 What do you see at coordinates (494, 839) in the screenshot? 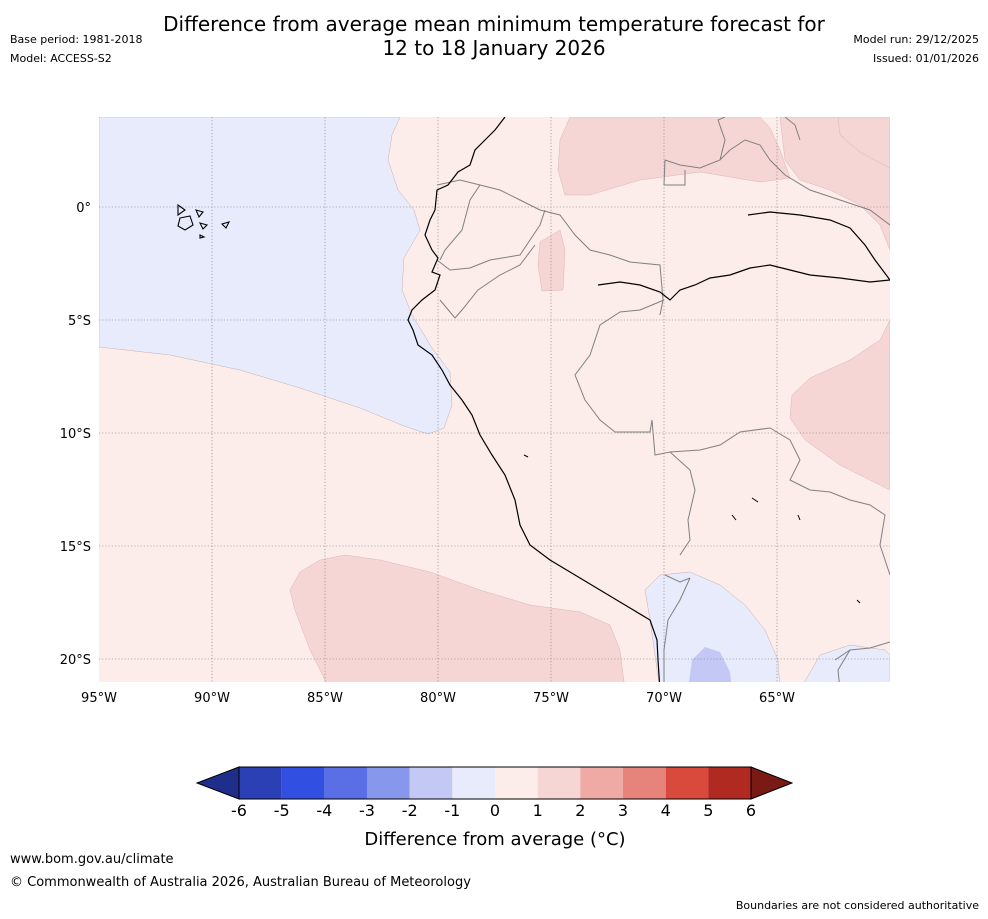
I see `colorbar-label: Difference from average (°C)` at bounding box center [494, 839].